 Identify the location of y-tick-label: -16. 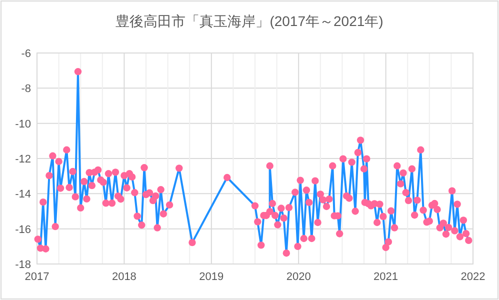
(23, 230).